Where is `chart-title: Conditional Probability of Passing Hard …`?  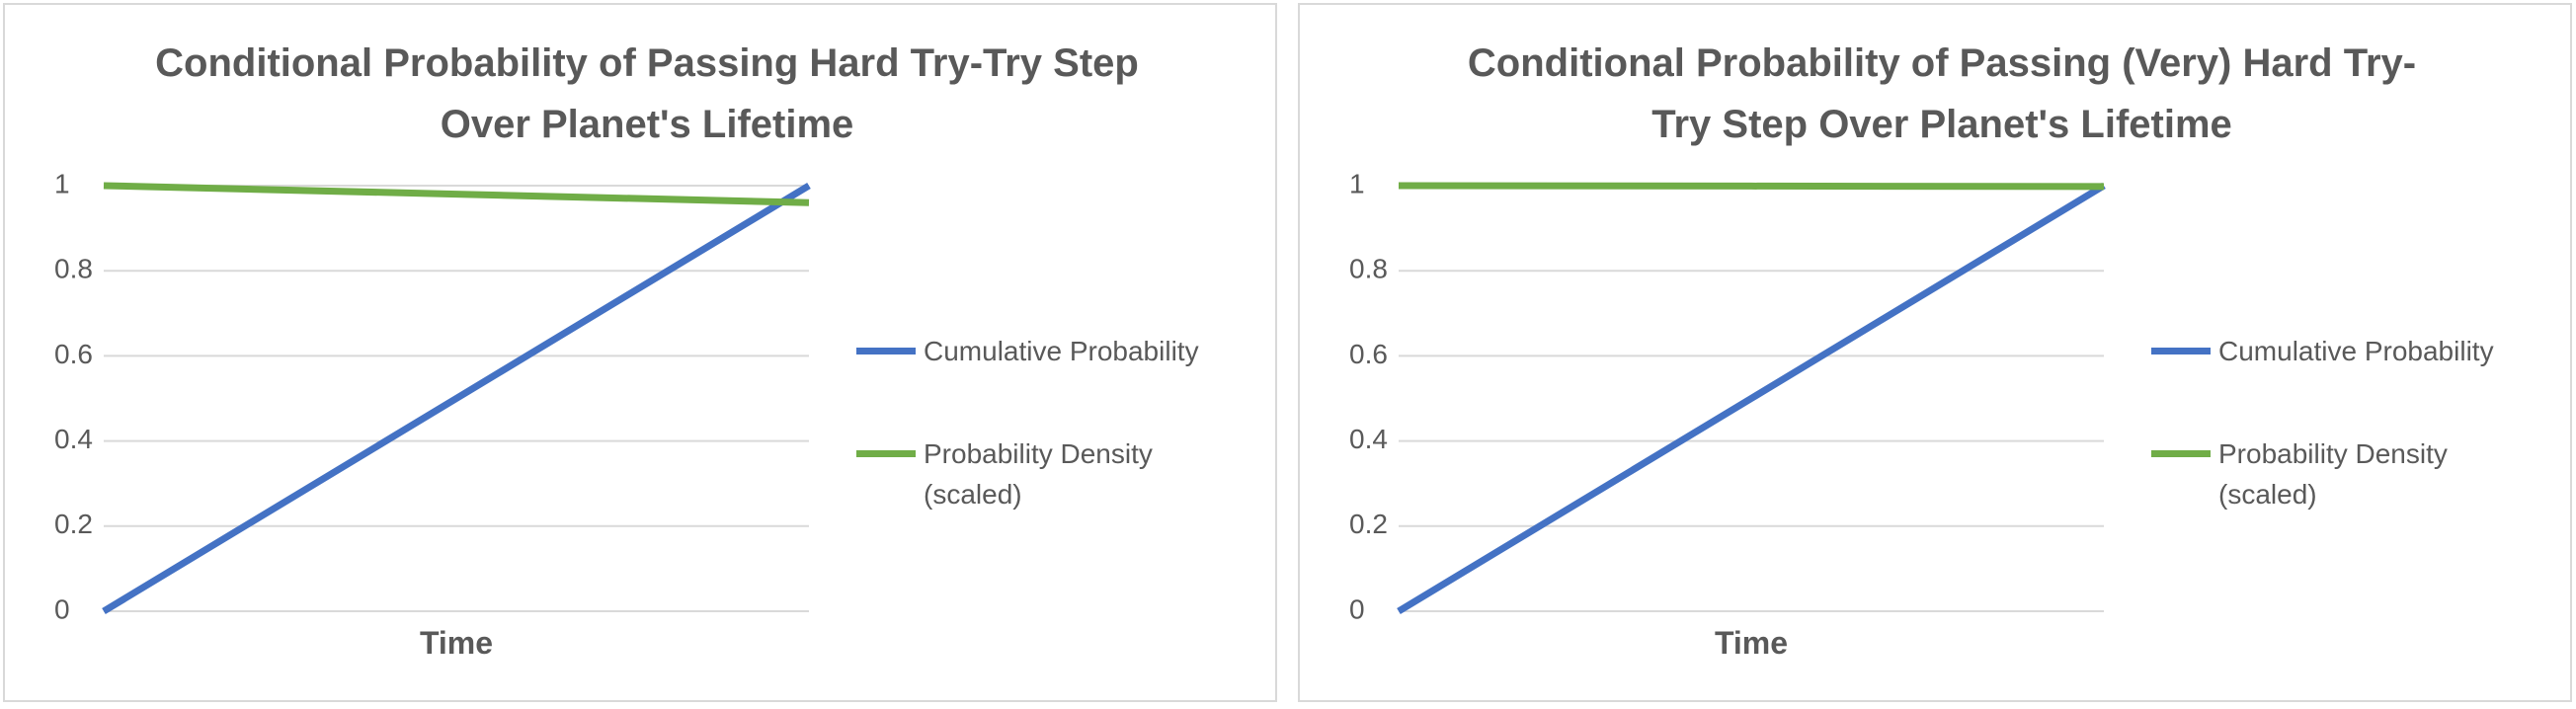 chart-title: Conditional Probability of Passing Hard … is located at coordinates (647, 93).